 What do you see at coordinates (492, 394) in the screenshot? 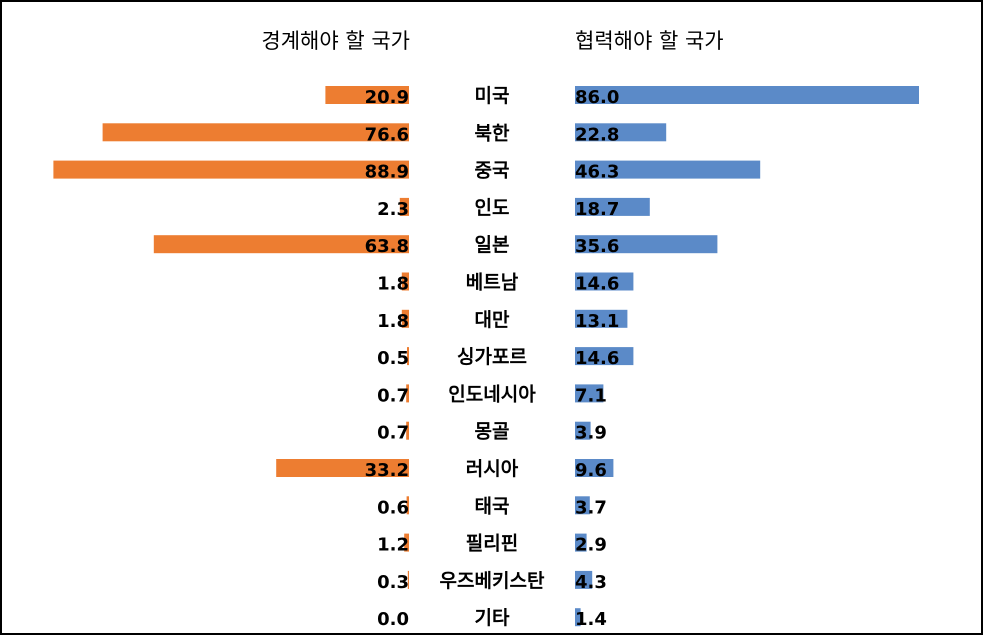
I see `category-label-8: 인도네시아` at bounding box center [492, 394].